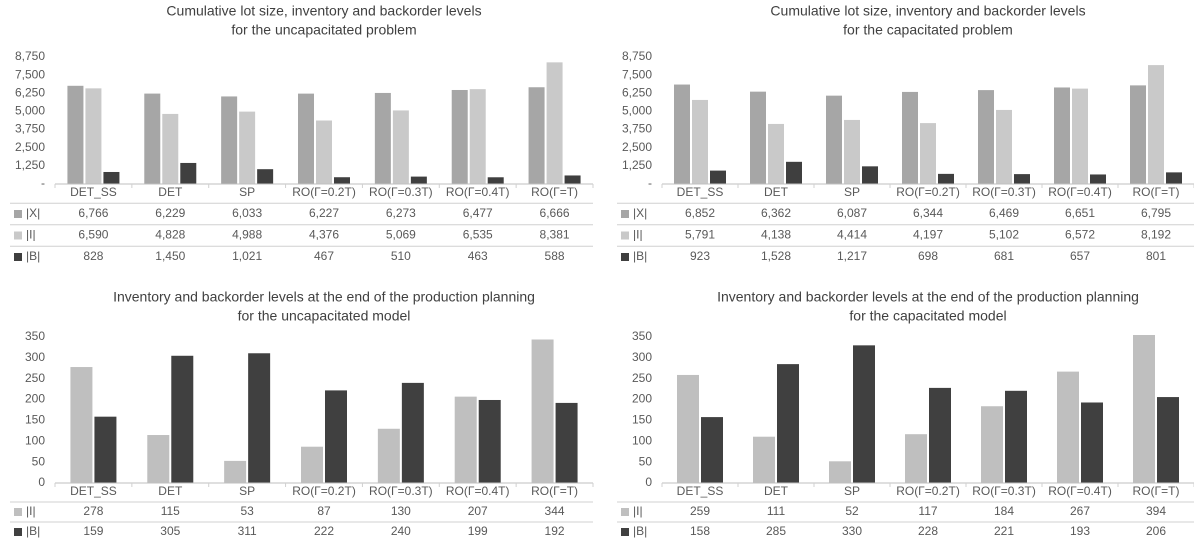  I want to click on data-label: 199, so click(478, 531).